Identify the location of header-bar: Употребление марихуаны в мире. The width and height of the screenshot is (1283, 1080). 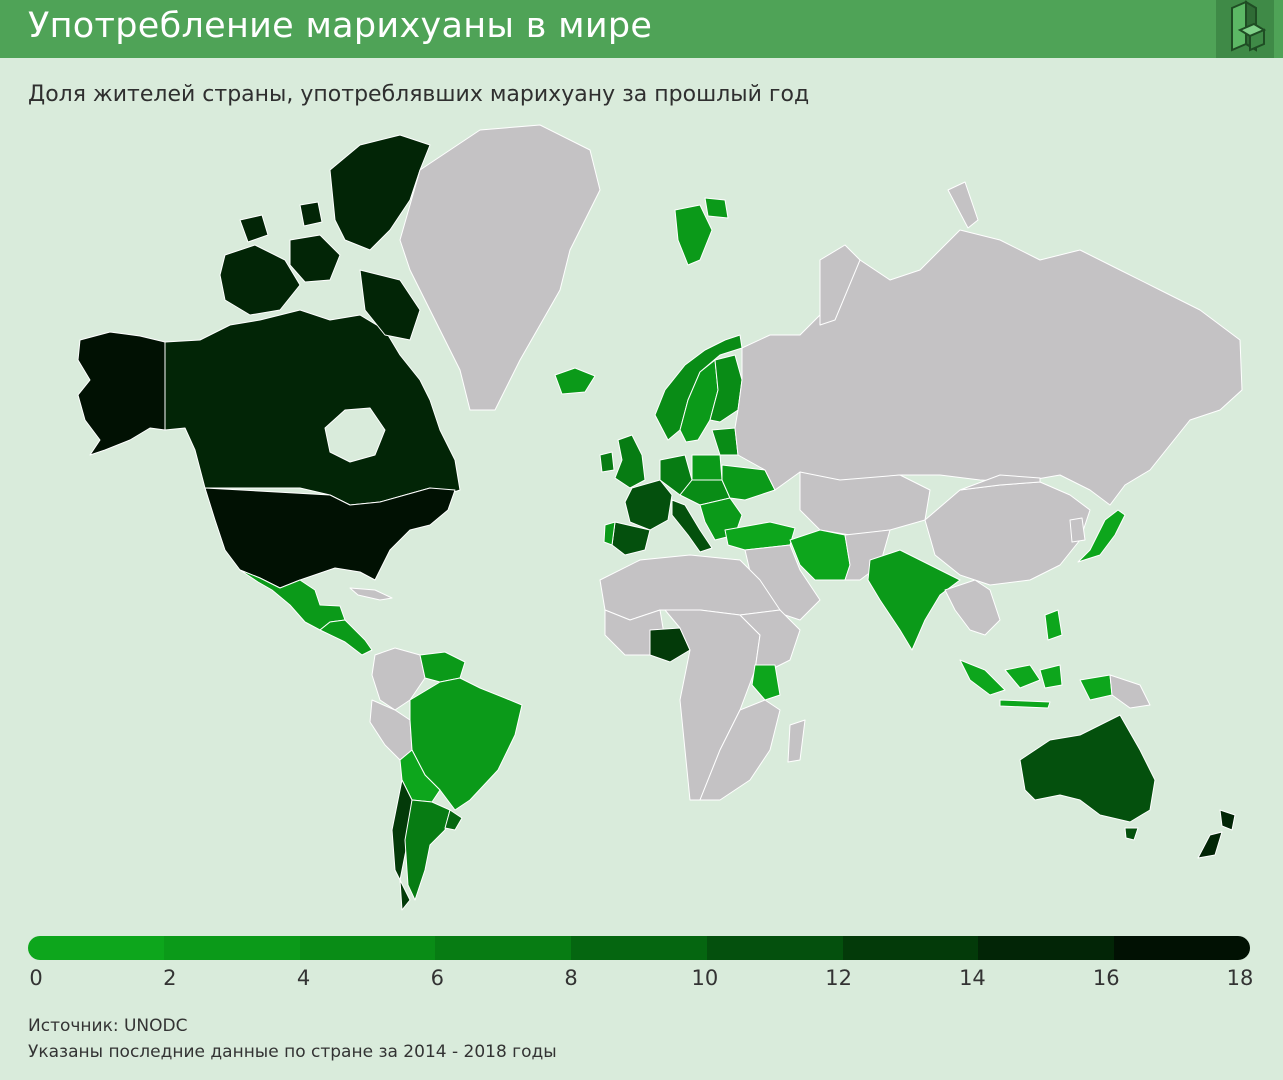
(641, 29).